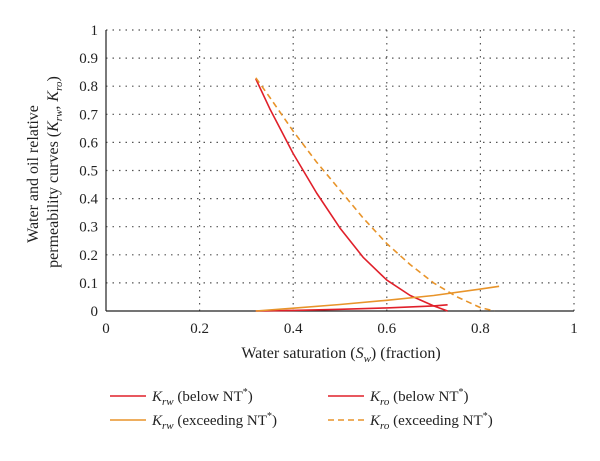 The image size is (600, 461). What do you see at coordinates (88, 284) in the screenshot?
I see `y-tick-label: 0.1` at bounding box center [88, 284].